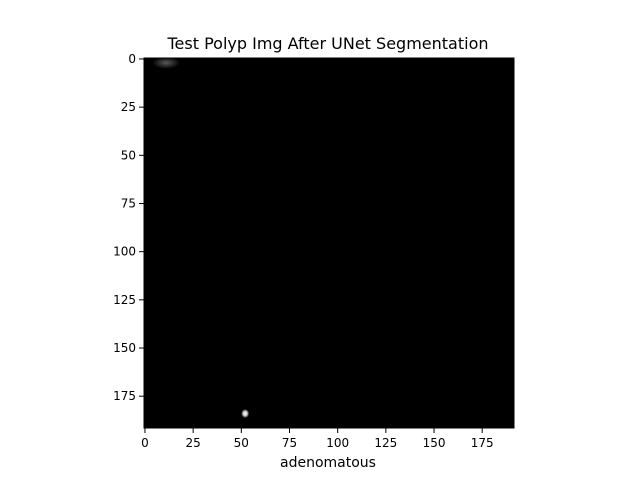 This screenshot has height=480, width=640. I want to click on y-tick-label: 175, so click(124, 396).